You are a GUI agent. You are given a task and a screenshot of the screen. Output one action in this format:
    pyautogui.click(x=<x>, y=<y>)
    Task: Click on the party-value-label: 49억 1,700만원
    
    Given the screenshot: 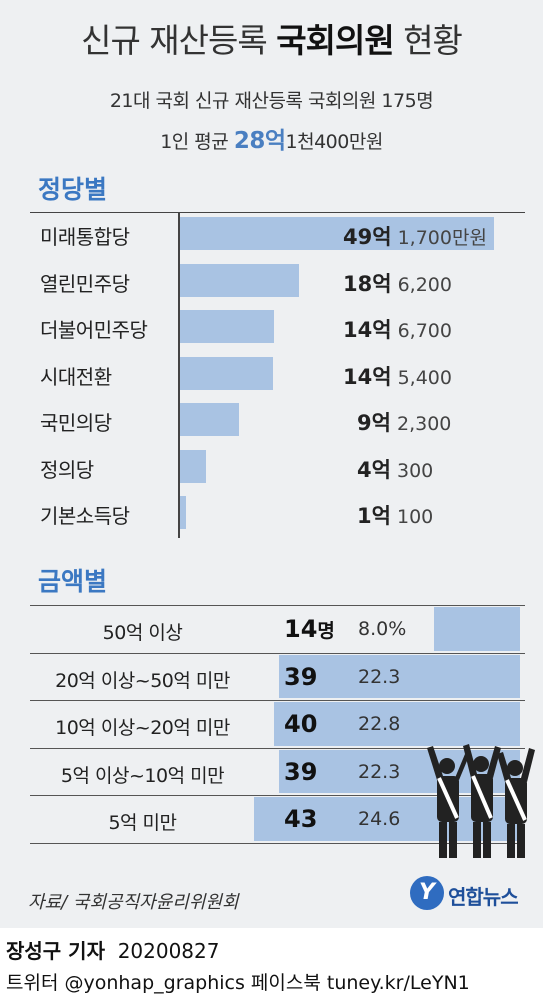 What is the action you would take?
    pyautogui.click(x=415, y=236)
    